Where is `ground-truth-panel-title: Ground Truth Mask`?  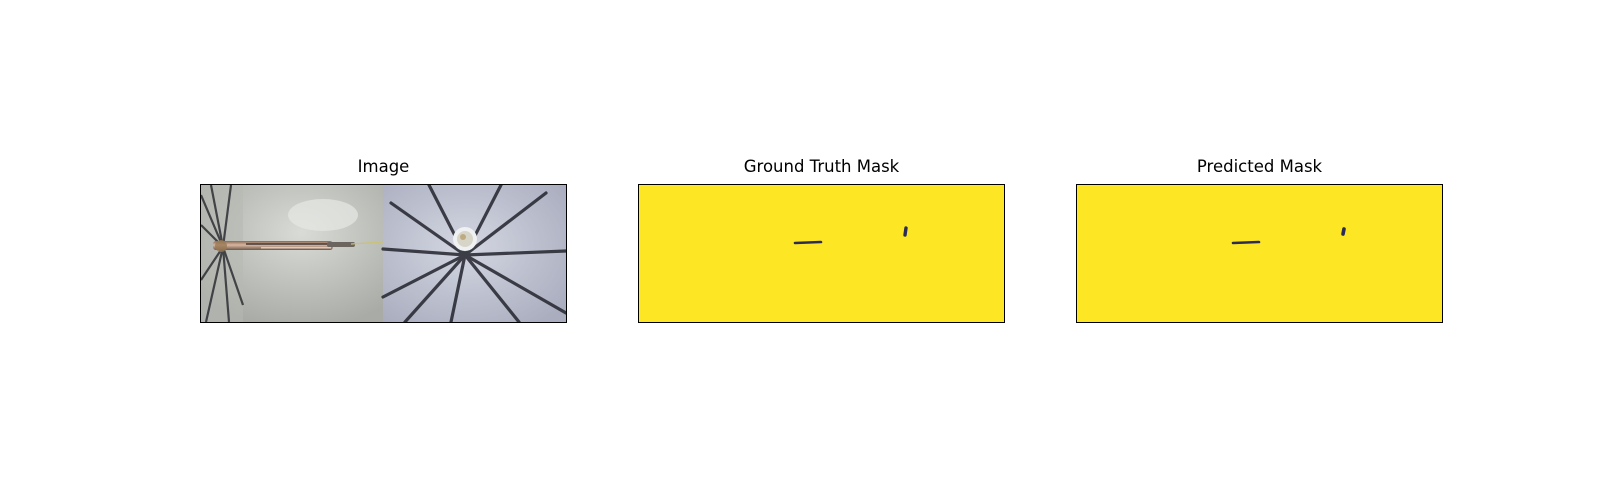 ground-truth-panel-title: Ground Truth Mask is located at coordinates (821, 170).